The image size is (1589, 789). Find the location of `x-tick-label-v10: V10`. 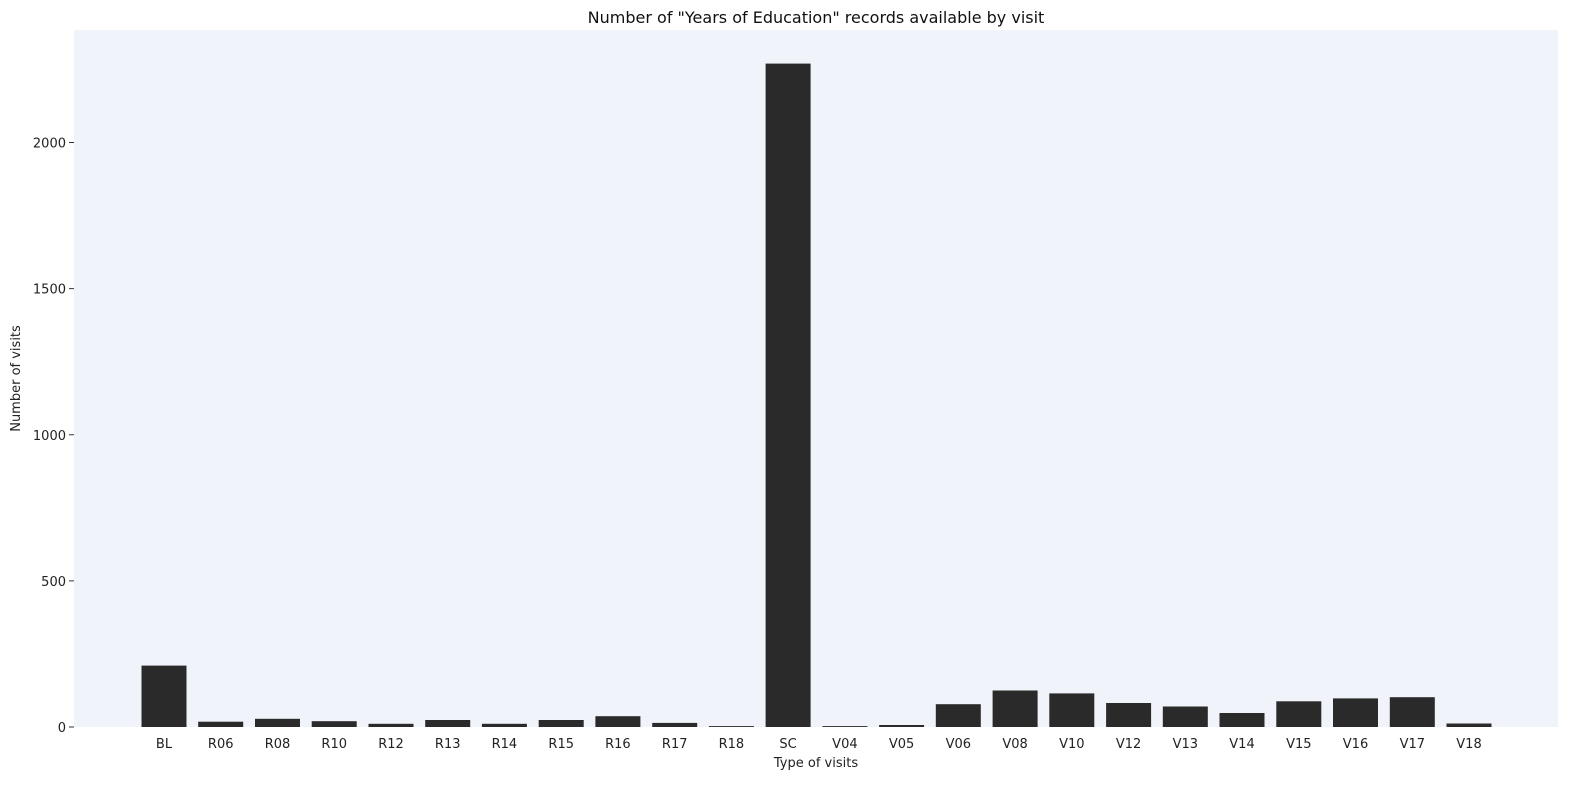

x-tick-label-v10: V10 is located at coordinates (1071, 744).